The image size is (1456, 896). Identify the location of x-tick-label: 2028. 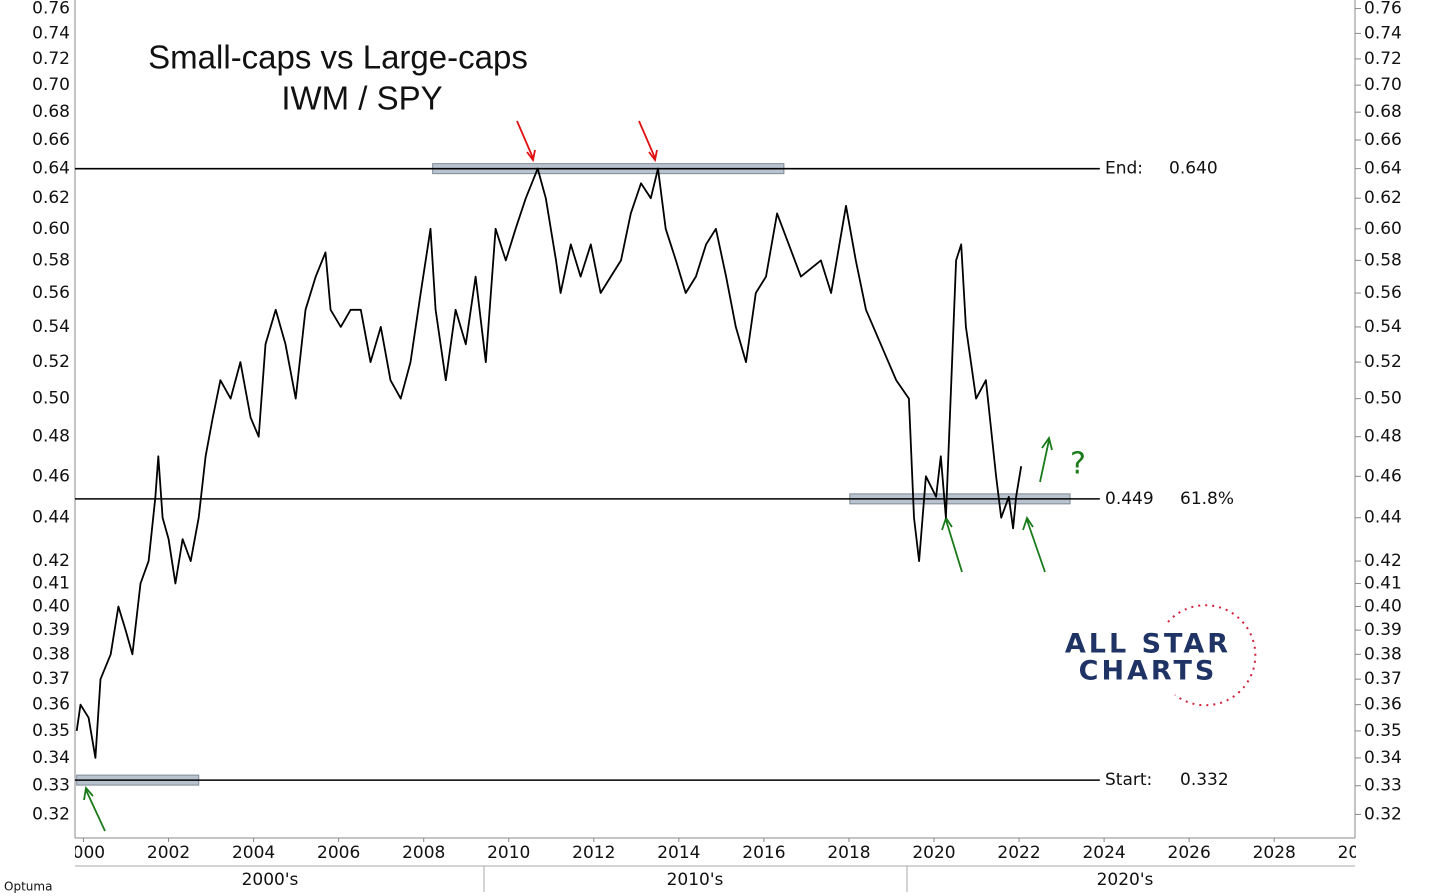
(1274, 853).